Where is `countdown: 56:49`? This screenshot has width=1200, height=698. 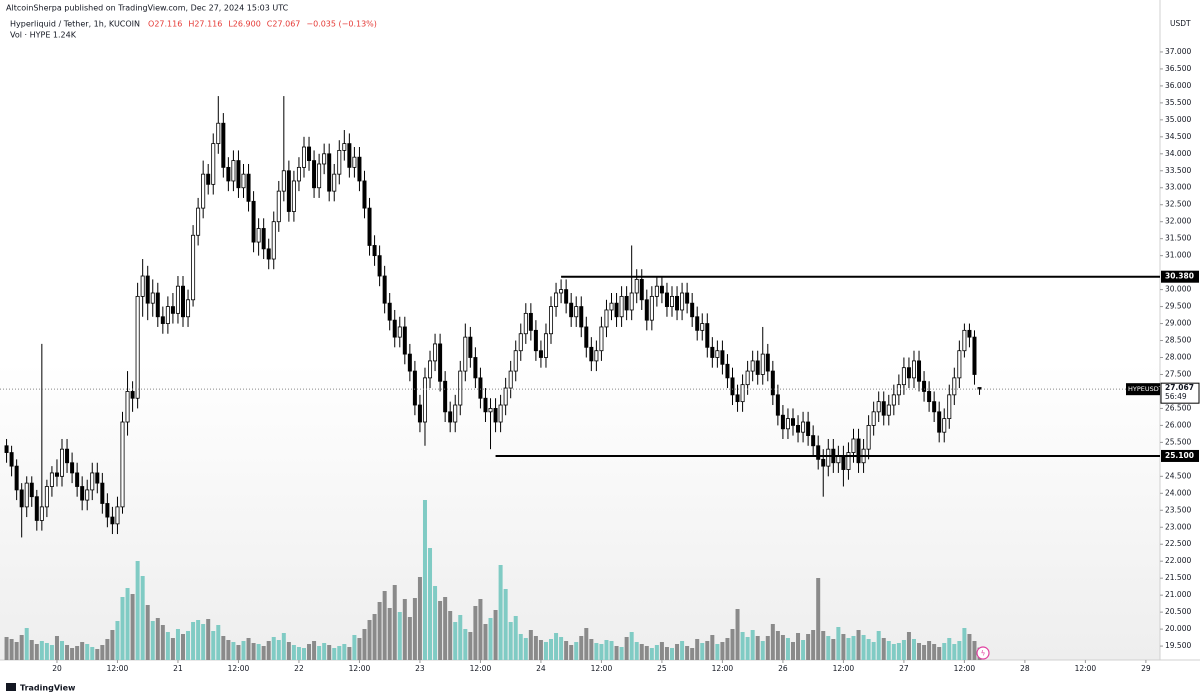 countdown: 56:49 is located at coordinates (1176, 396).